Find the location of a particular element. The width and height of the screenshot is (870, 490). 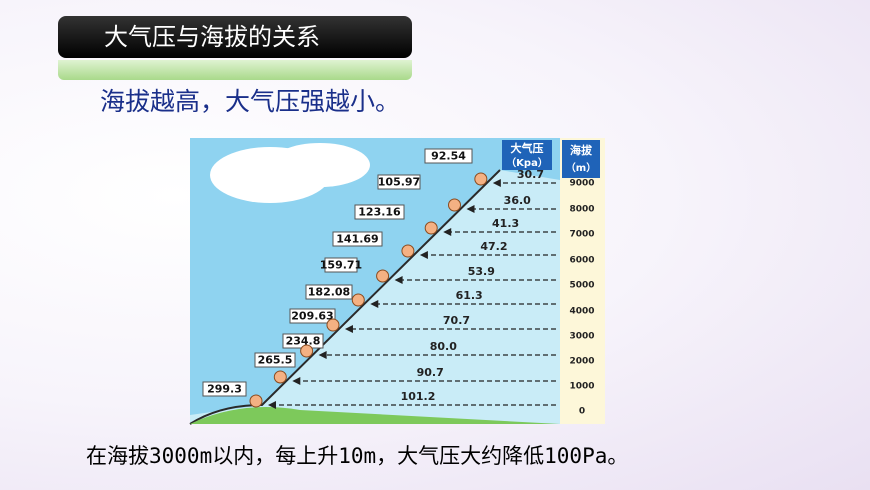

left-label: 141.69 is located at coordinates (357, 239).